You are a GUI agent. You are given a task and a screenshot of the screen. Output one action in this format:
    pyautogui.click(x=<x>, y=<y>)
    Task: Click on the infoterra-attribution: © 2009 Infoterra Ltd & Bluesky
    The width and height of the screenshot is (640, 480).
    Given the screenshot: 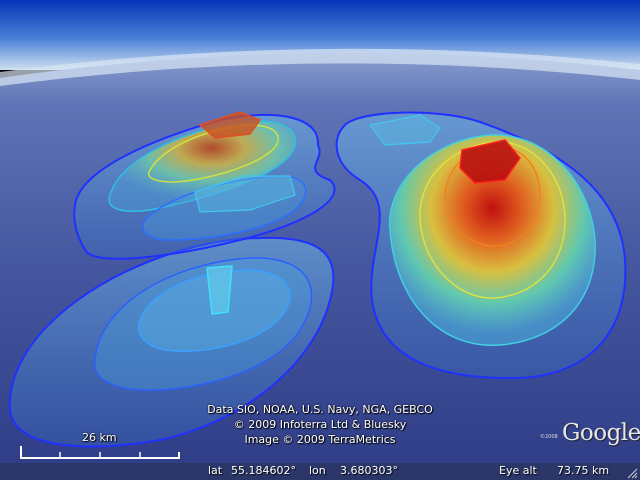 What is the action you would take?
    pyautogui.click(x=320, y=424)
    